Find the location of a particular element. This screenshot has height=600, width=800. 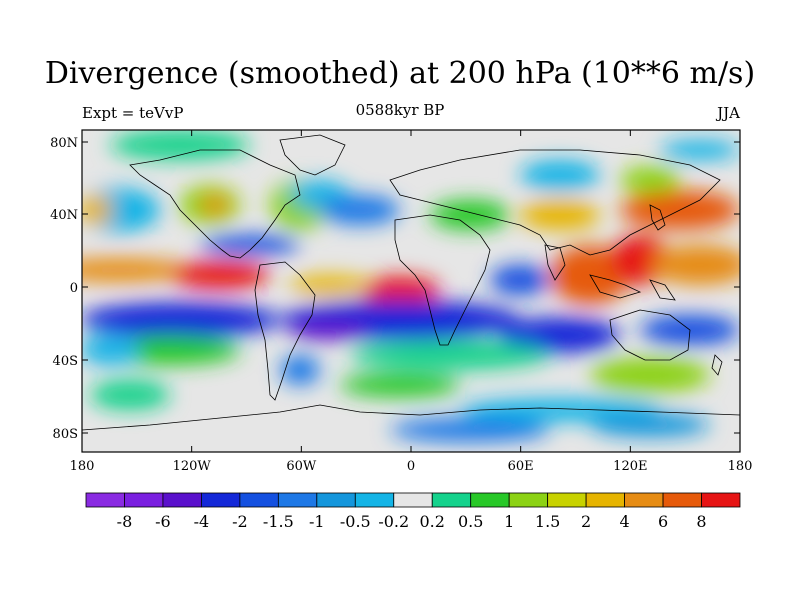

y-tick-label: 80N is located at coordinates (64, 143).